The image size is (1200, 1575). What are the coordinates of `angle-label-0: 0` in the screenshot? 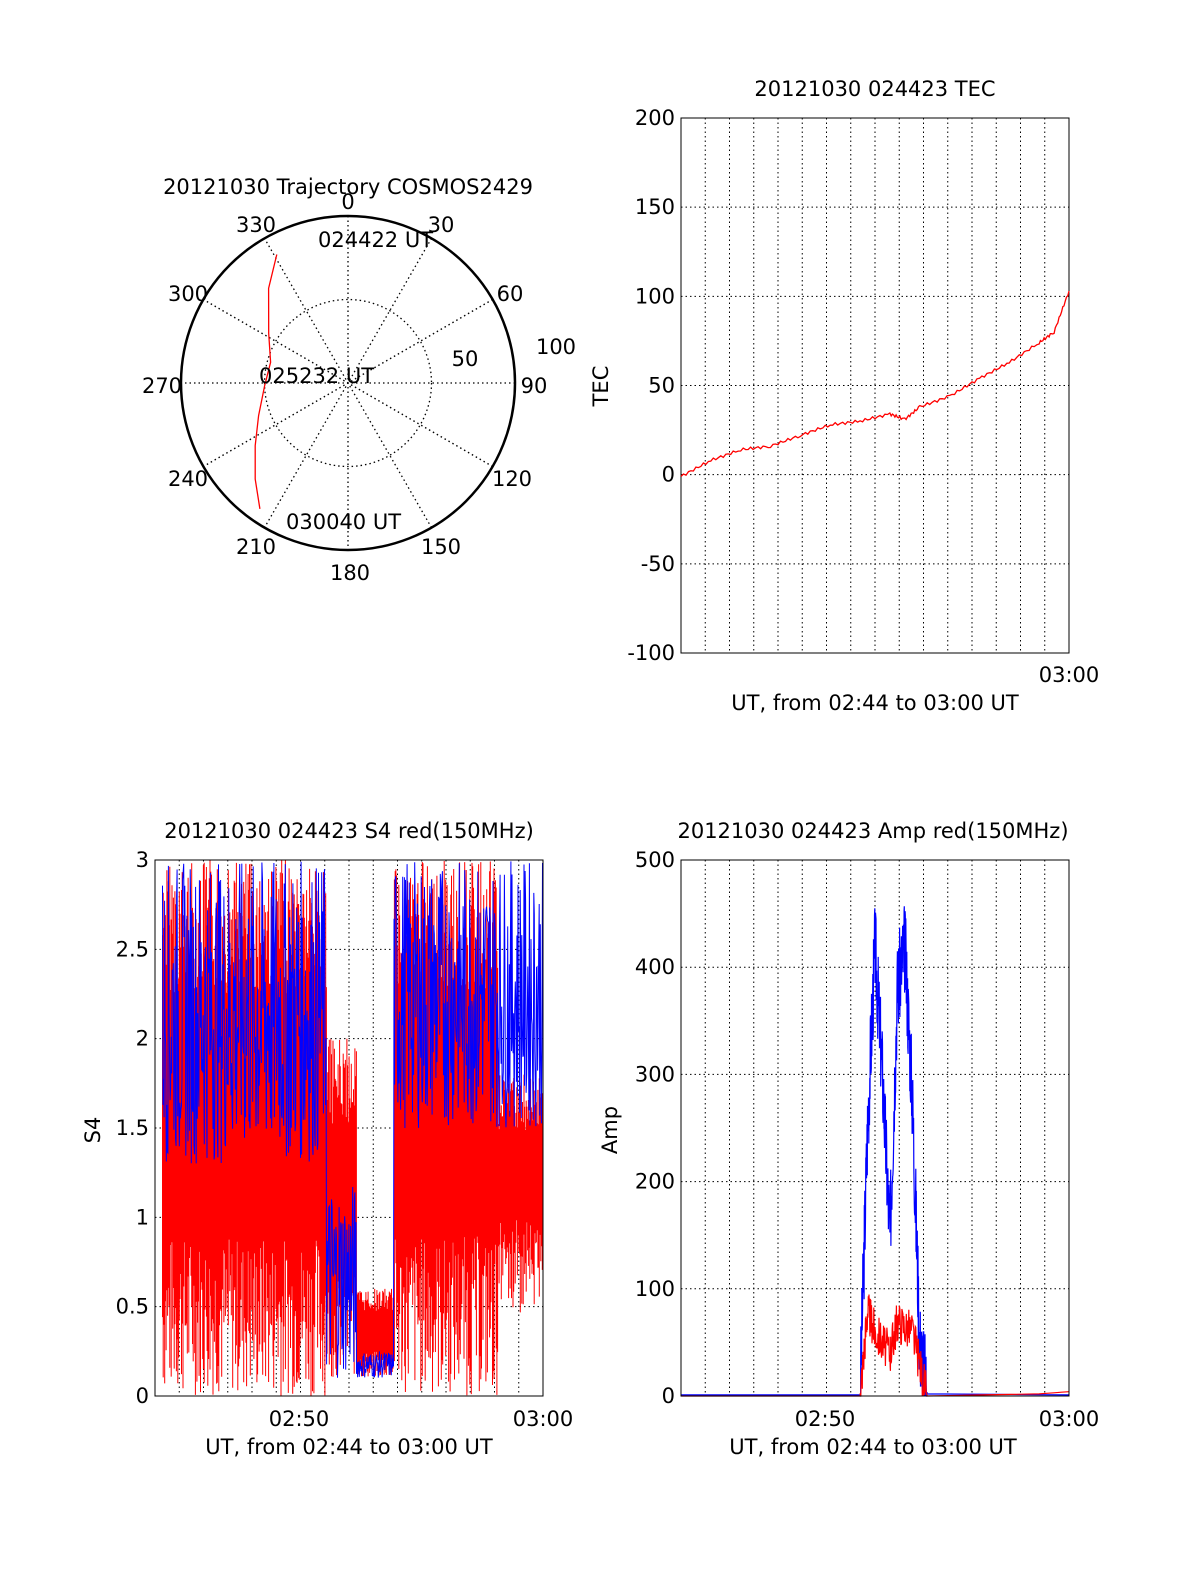 It's located at (347, 202).